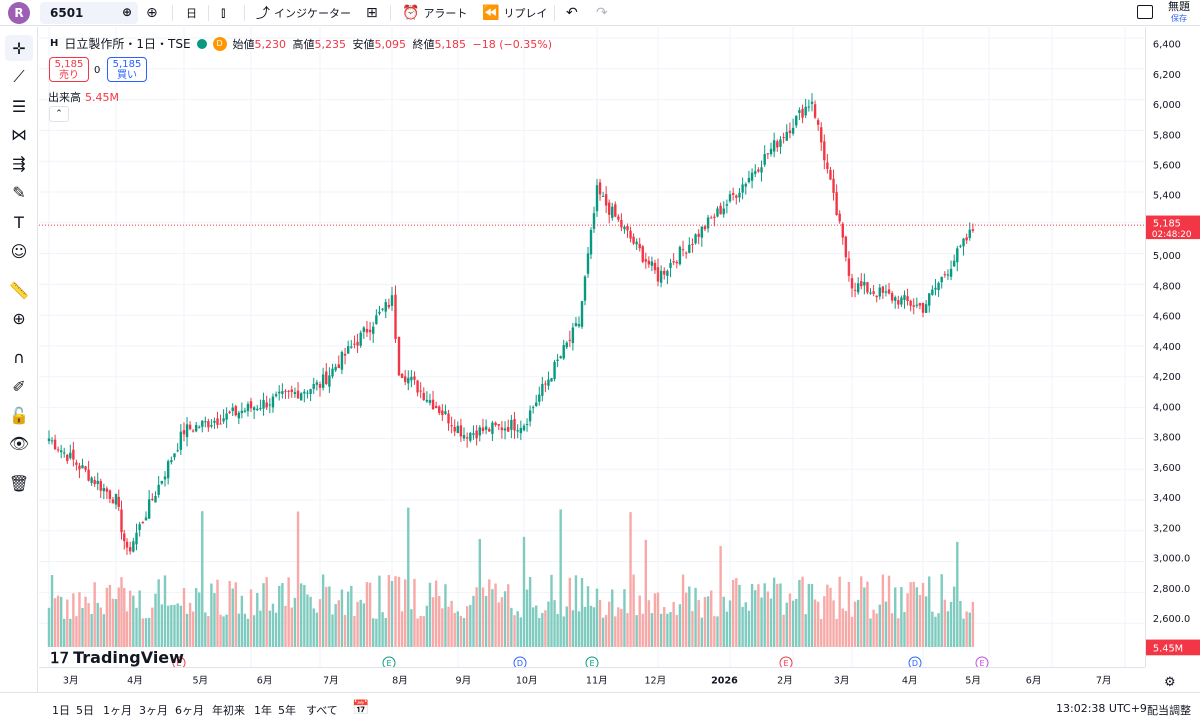  Describe the element at coordinates (322, 710) in the screenshot. I see `range-button: すべて` at that location.